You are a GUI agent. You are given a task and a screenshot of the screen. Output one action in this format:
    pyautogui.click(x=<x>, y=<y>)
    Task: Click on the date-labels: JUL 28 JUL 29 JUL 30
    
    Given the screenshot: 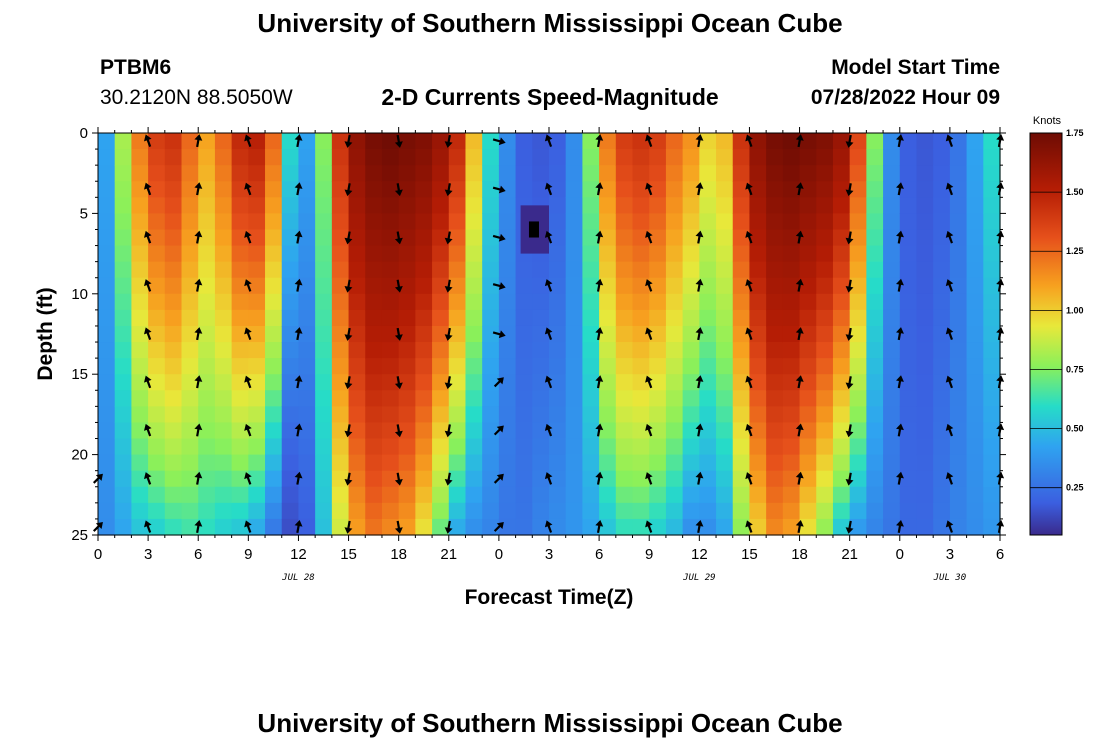 What is the action you would take?
    pyautogui.click(x=623, y=578)
    